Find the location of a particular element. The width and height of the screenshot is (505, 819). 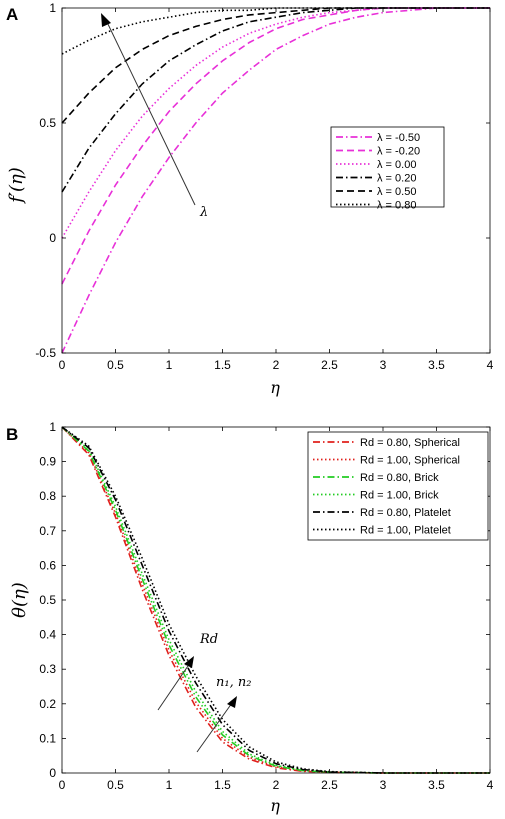

annotation-arrow-head-n is located at coordinates (232, 702).